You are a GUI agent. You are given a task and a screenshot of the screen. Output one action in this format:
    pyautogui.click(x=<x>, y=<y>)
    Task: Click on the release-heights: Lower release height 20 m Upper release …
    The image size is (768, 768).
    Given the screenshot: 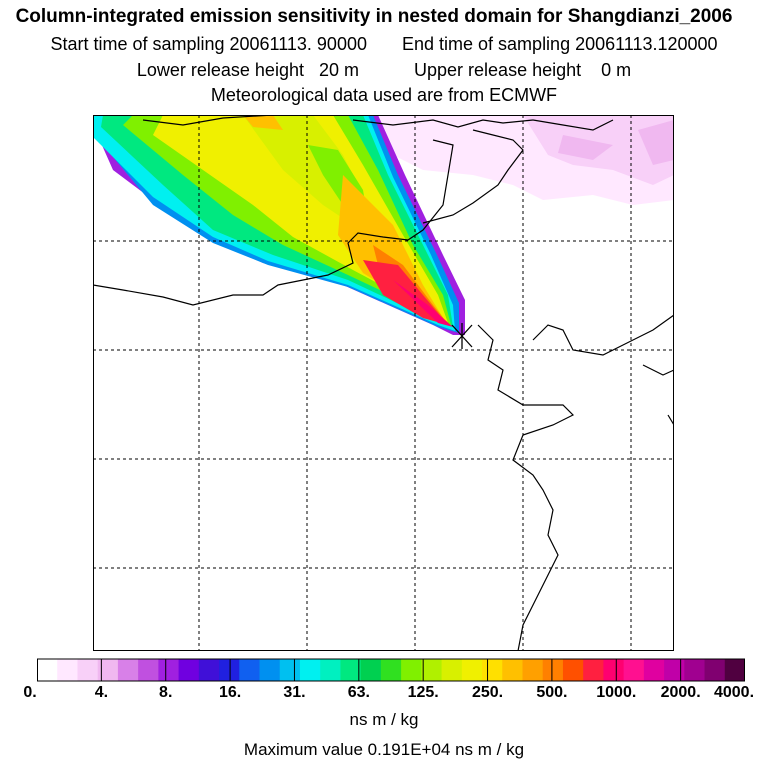 What is the action you would take?
    pyautogui.click(x=384, y=70)
    